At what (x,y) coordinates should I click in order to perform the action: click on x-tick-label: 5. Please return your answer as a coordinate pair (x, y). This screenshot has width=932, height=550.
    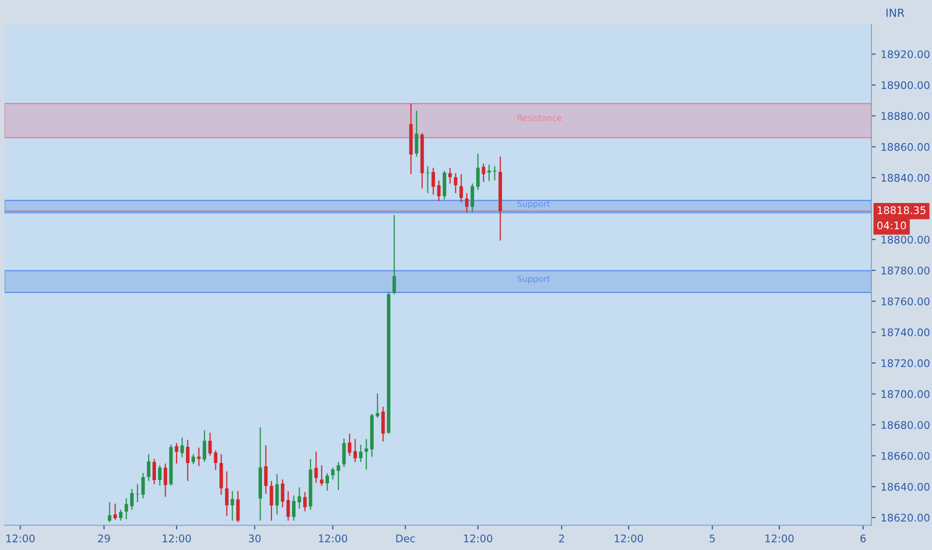
    Looking at the image, I should click on (712, 538).